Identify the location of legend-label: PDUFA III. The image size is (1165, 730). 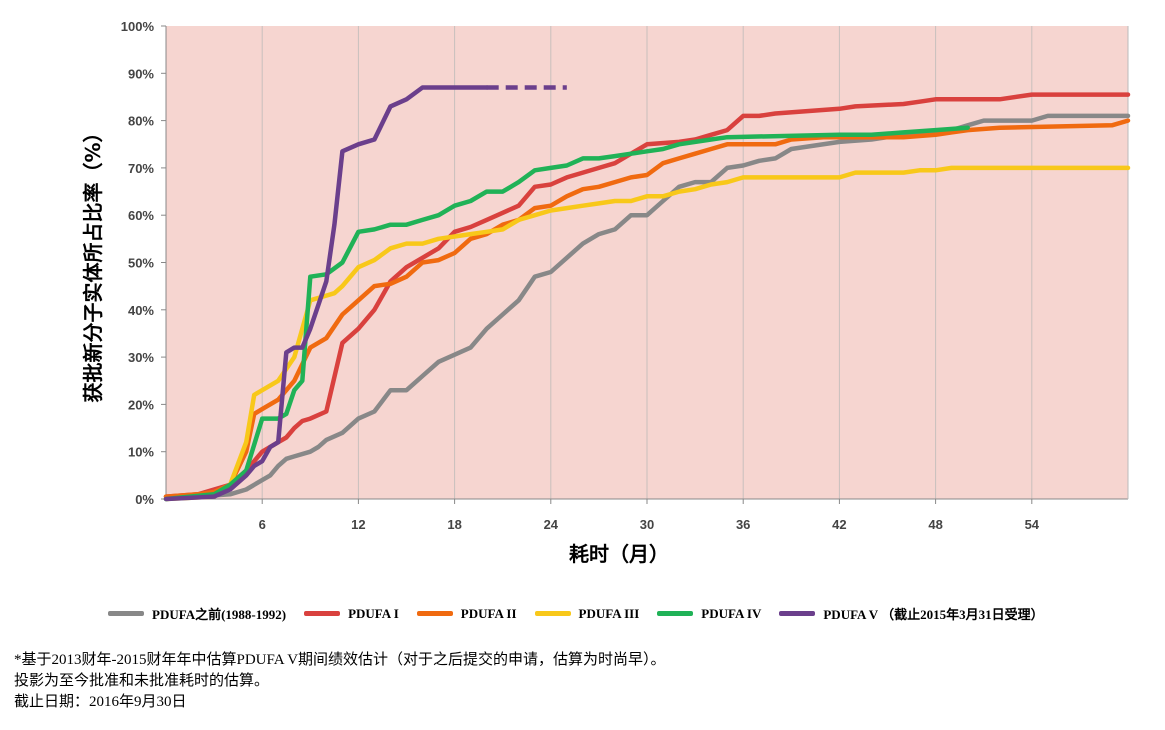
(609, 613).